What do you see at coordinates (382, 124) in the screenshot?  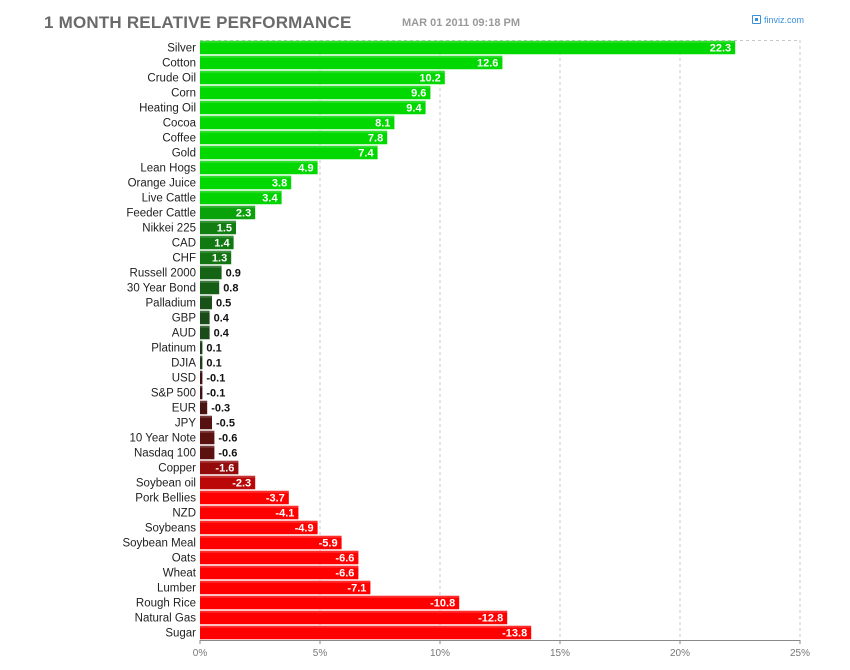 I see `value-label: 8.1` at bounding box center [382, 124].